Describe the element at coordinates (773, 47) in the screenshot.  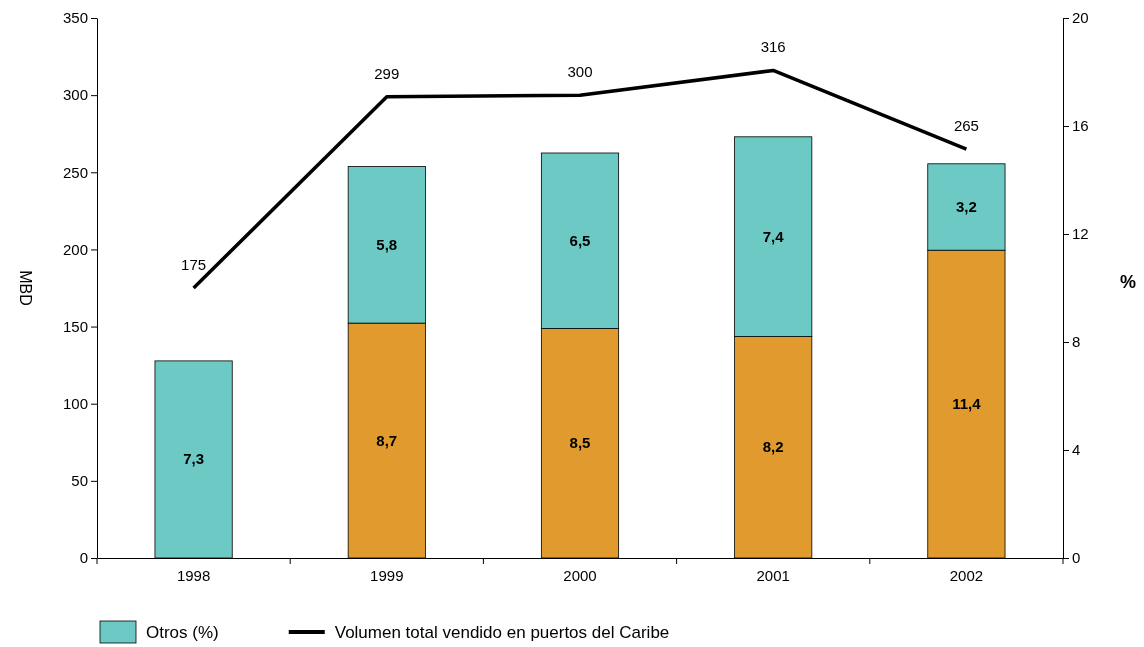
I see `data-label: 316` at that location.